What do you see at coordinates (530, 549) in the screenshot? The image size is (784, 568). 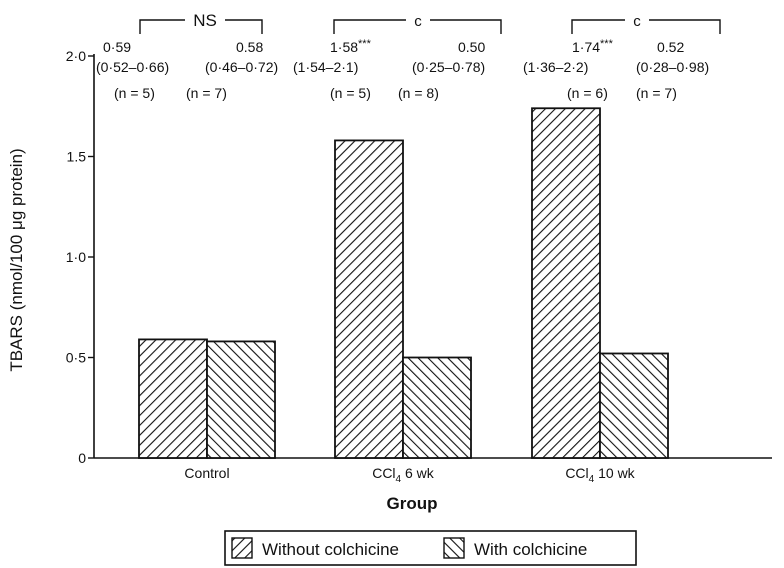 I see `legend-label: With colchicine` at bounding box center [530, 549].